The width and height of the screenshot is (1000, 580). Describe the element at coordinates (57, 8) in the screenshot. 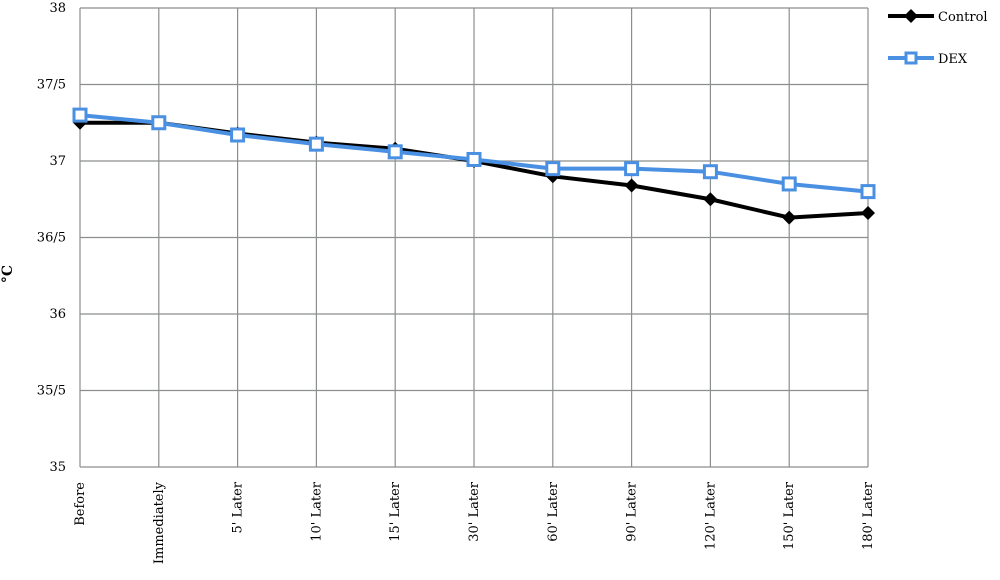

I see `y-tick-label: 38` at that location.